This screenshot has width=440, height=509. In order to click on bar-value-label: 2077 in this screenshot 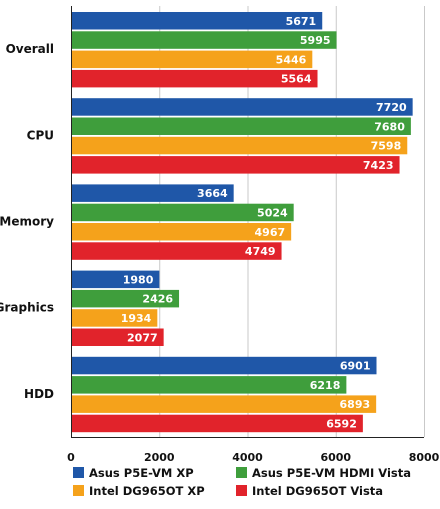, I will do `click(142, 337)`.